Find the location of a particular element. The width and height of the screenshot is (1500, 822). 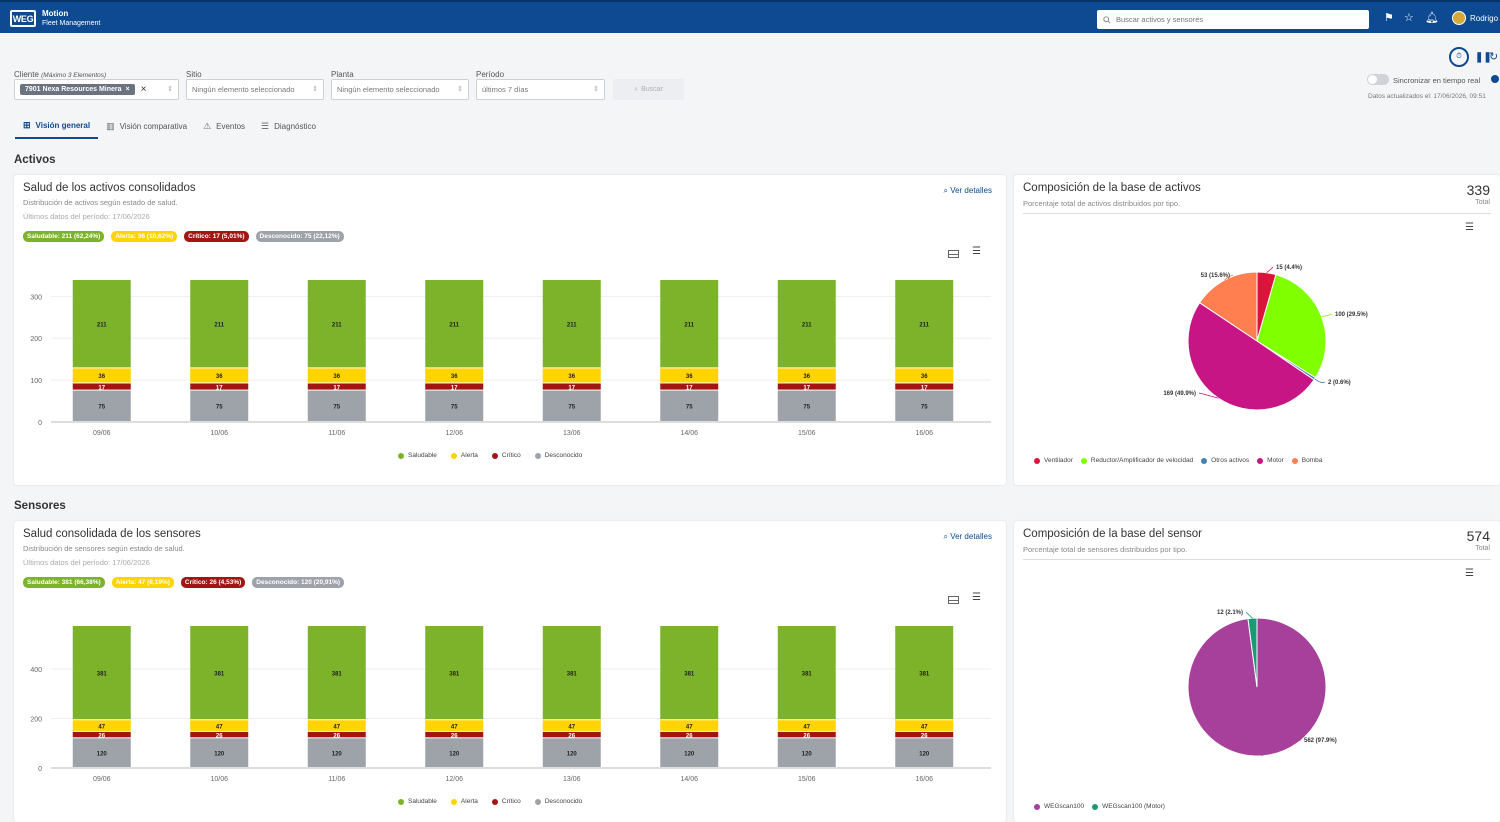

y-tick-label: 0 is located at coordinates (40, 423).